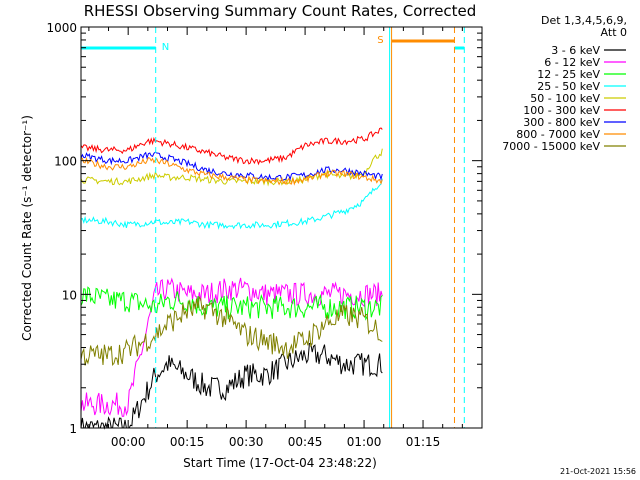  Describe the element at coordinates (614, 32) in the screenshot. I see `legend-header: Att 0` at that location.